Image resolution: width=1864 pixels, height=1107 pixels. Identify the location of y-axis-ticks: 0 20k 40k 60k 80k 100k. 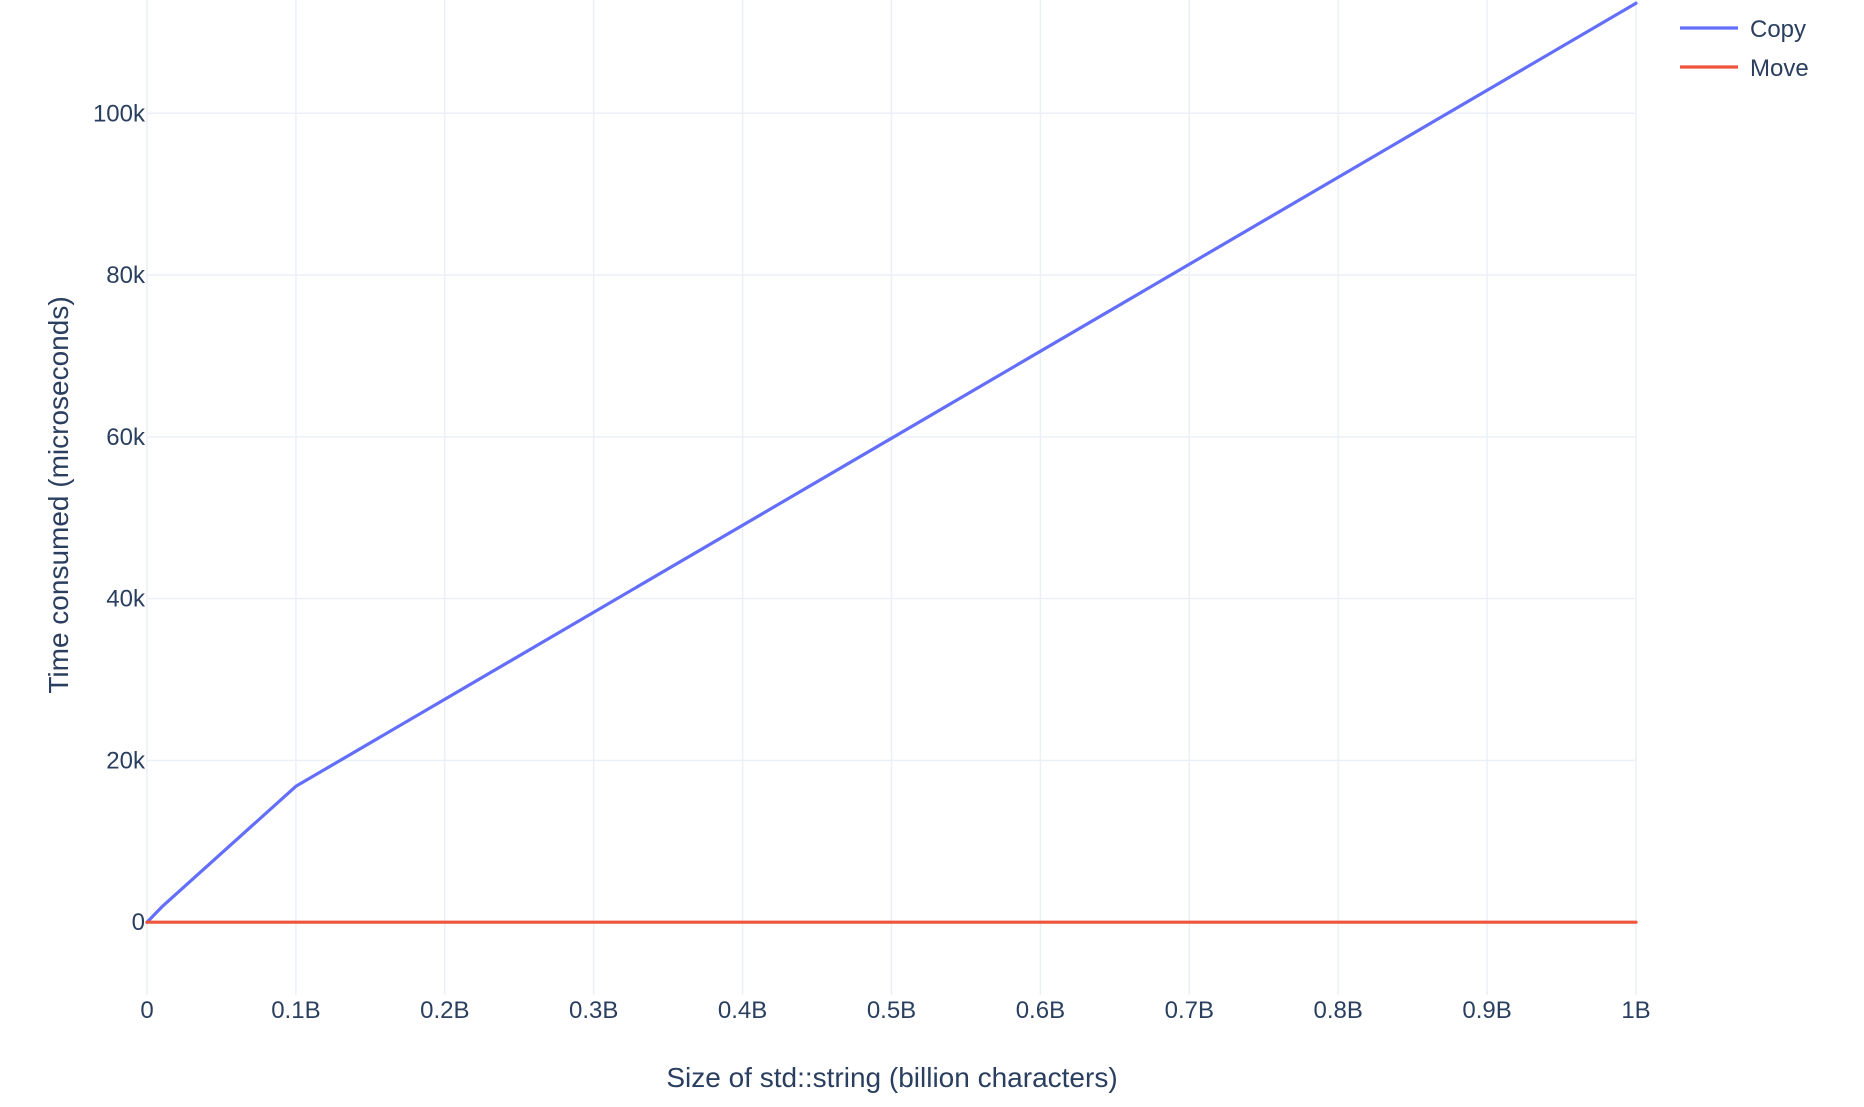
(119, 518).